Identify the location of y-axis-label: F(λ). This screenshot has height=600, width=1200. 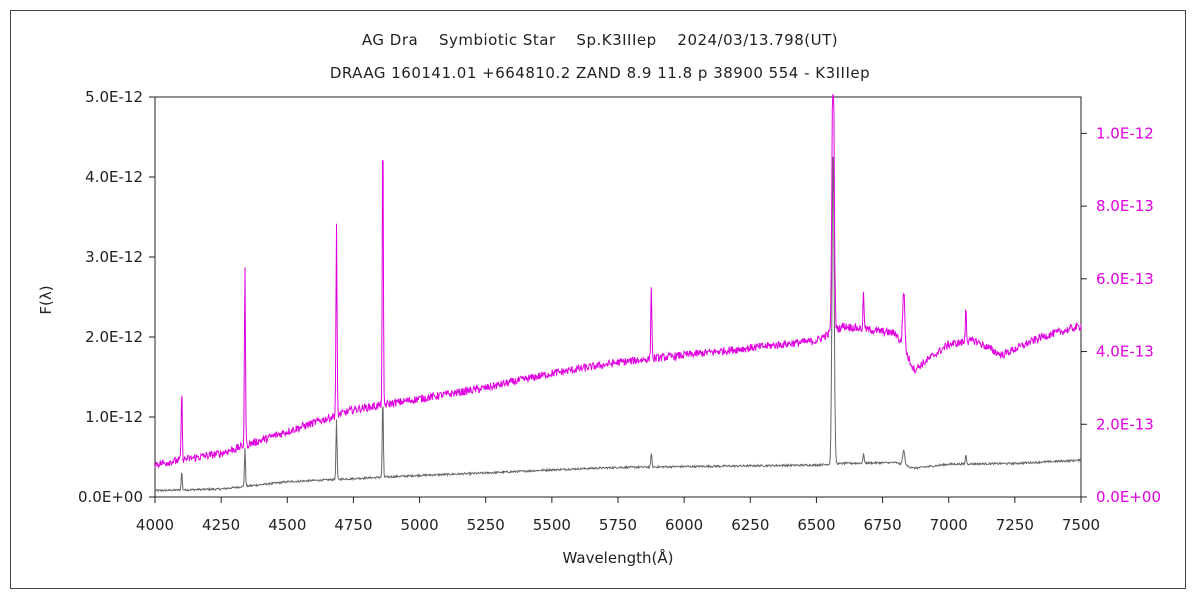
(46, 299).